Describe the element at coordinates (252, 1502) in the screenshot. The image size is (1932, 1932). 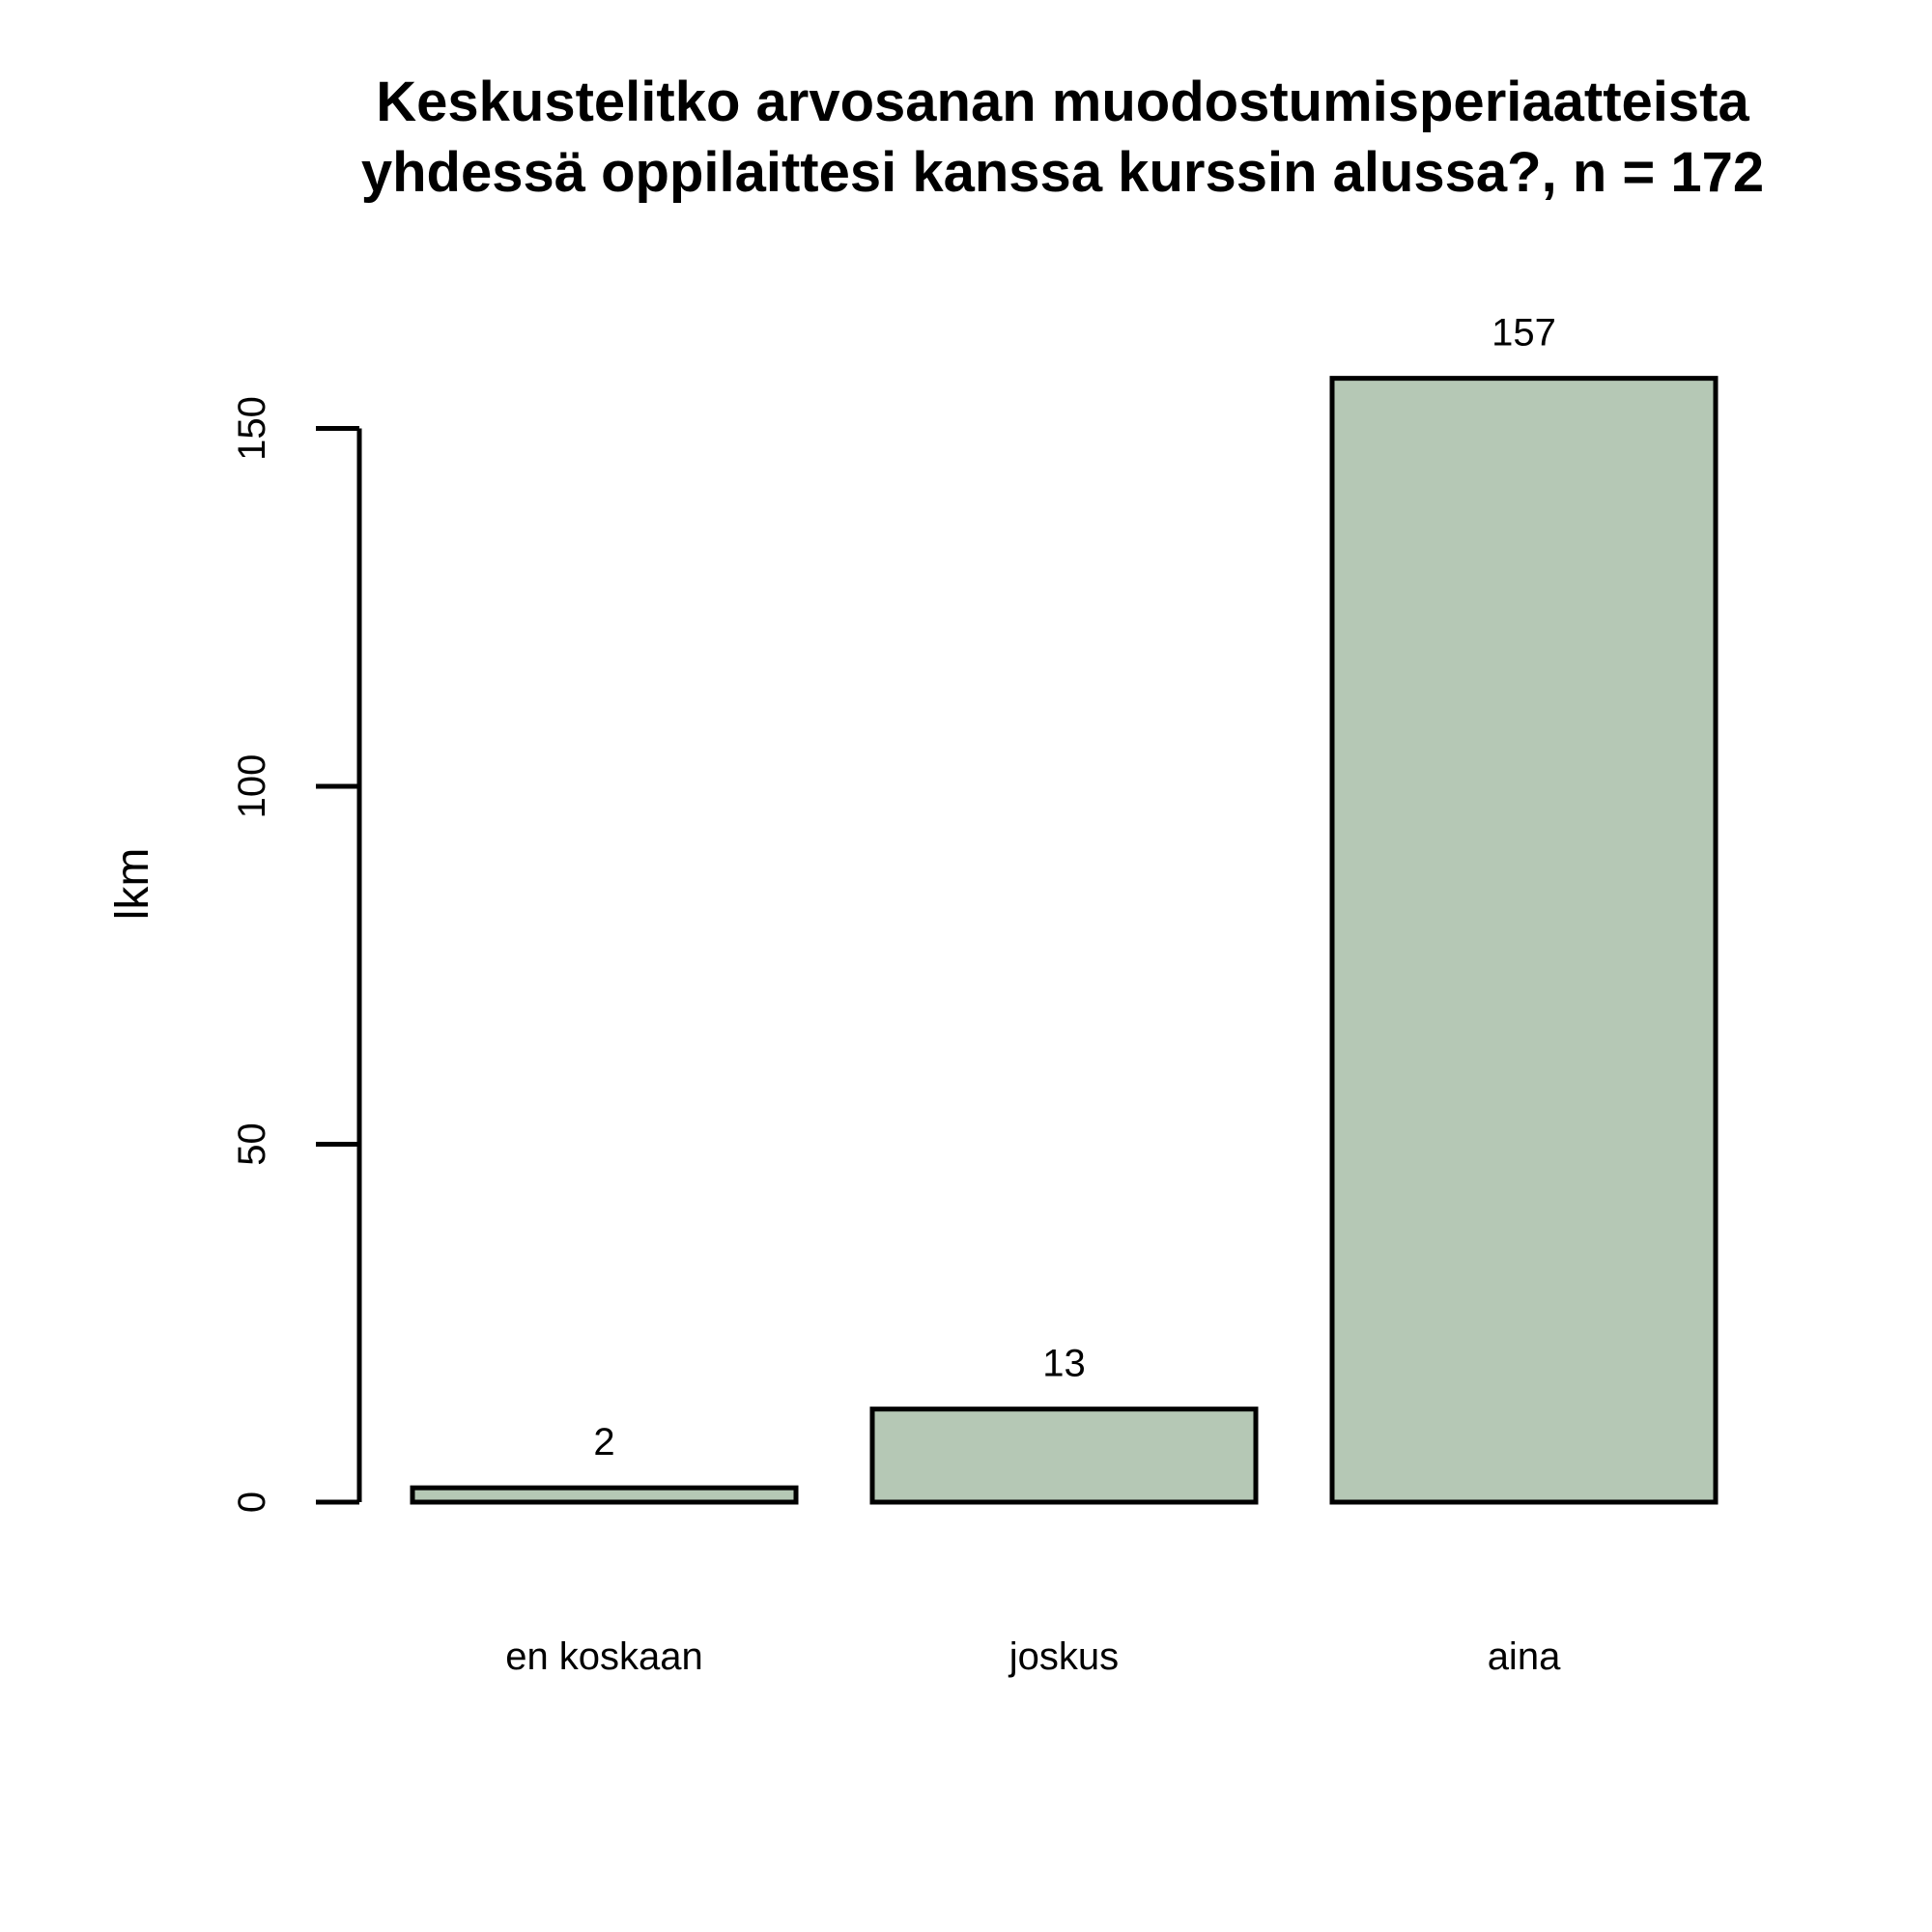
I see `y-tick-label: 0` at that location.